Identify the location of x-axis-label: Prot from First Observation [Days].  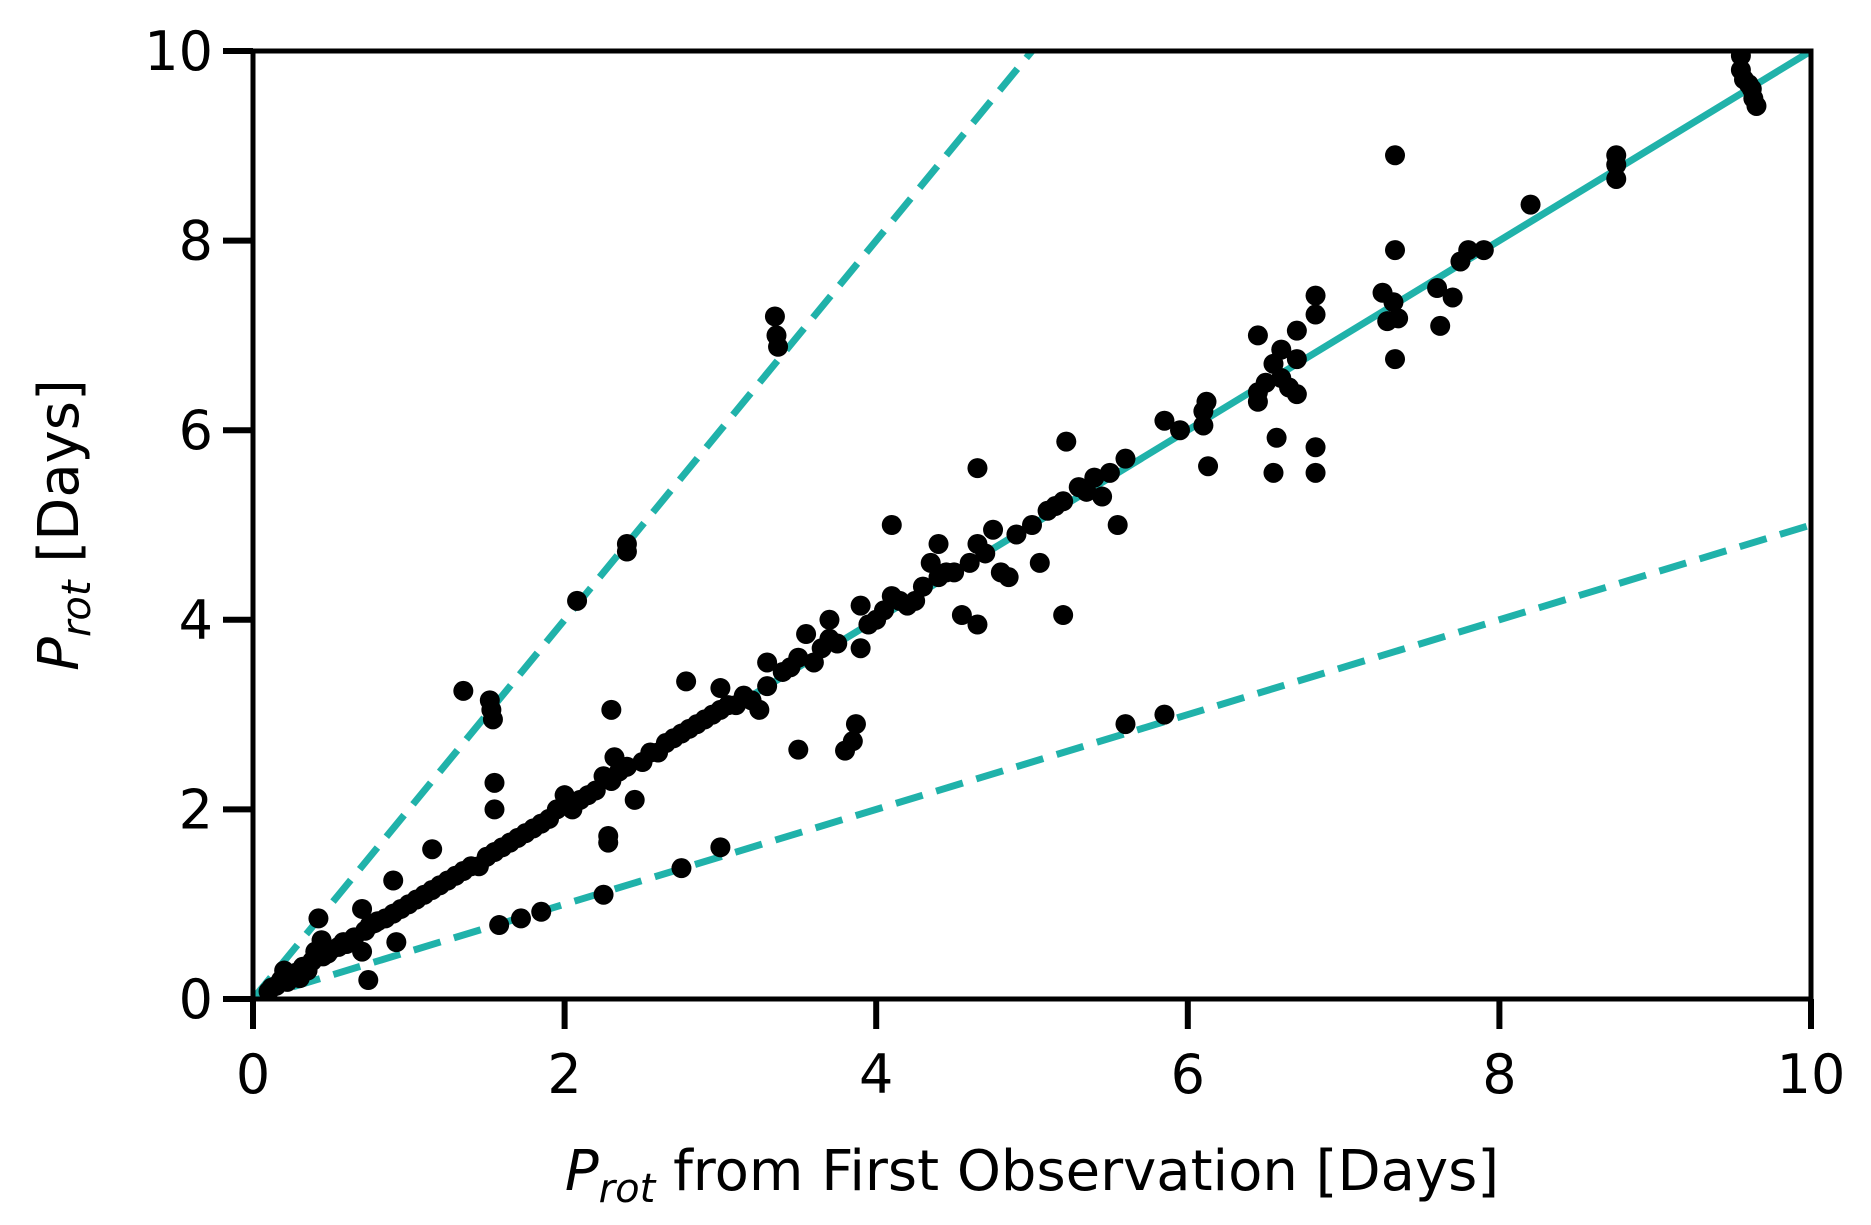
(1032, 1175).